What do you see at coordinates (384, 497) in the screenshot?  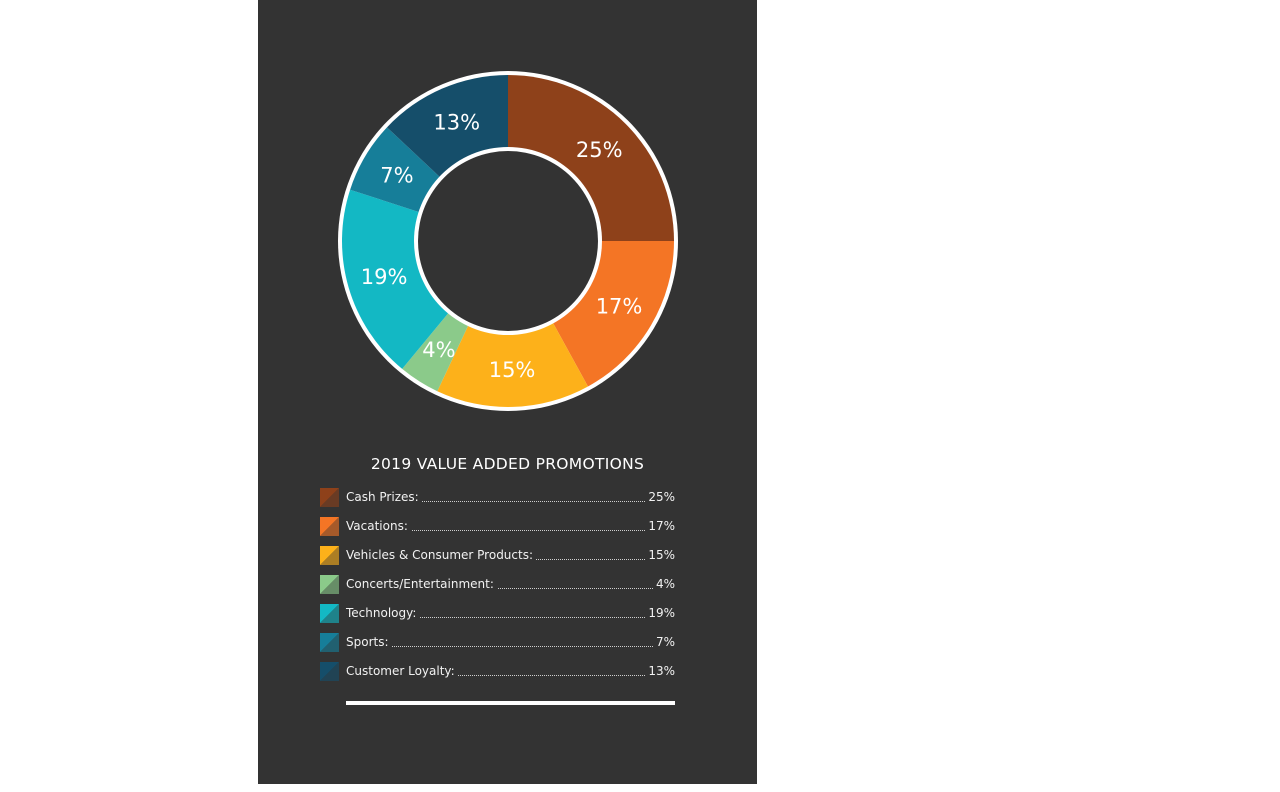 I see `legend-label: Cash Prizes:` at bounding box center [384, 497].